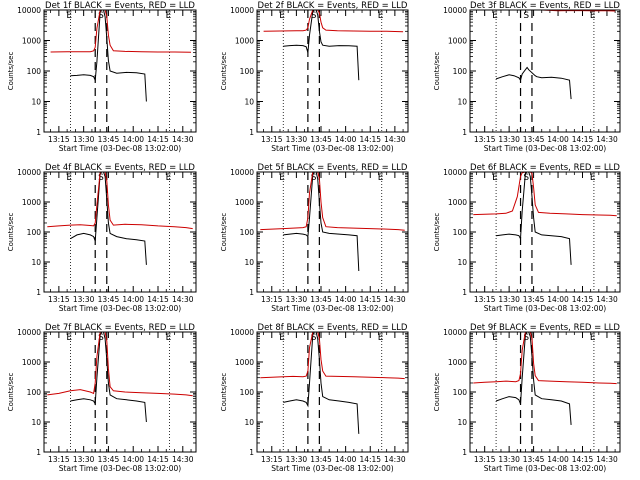  I want to click on chart-title: Det 5f BLACK = Events, RED = LLD, so click(333, 168).